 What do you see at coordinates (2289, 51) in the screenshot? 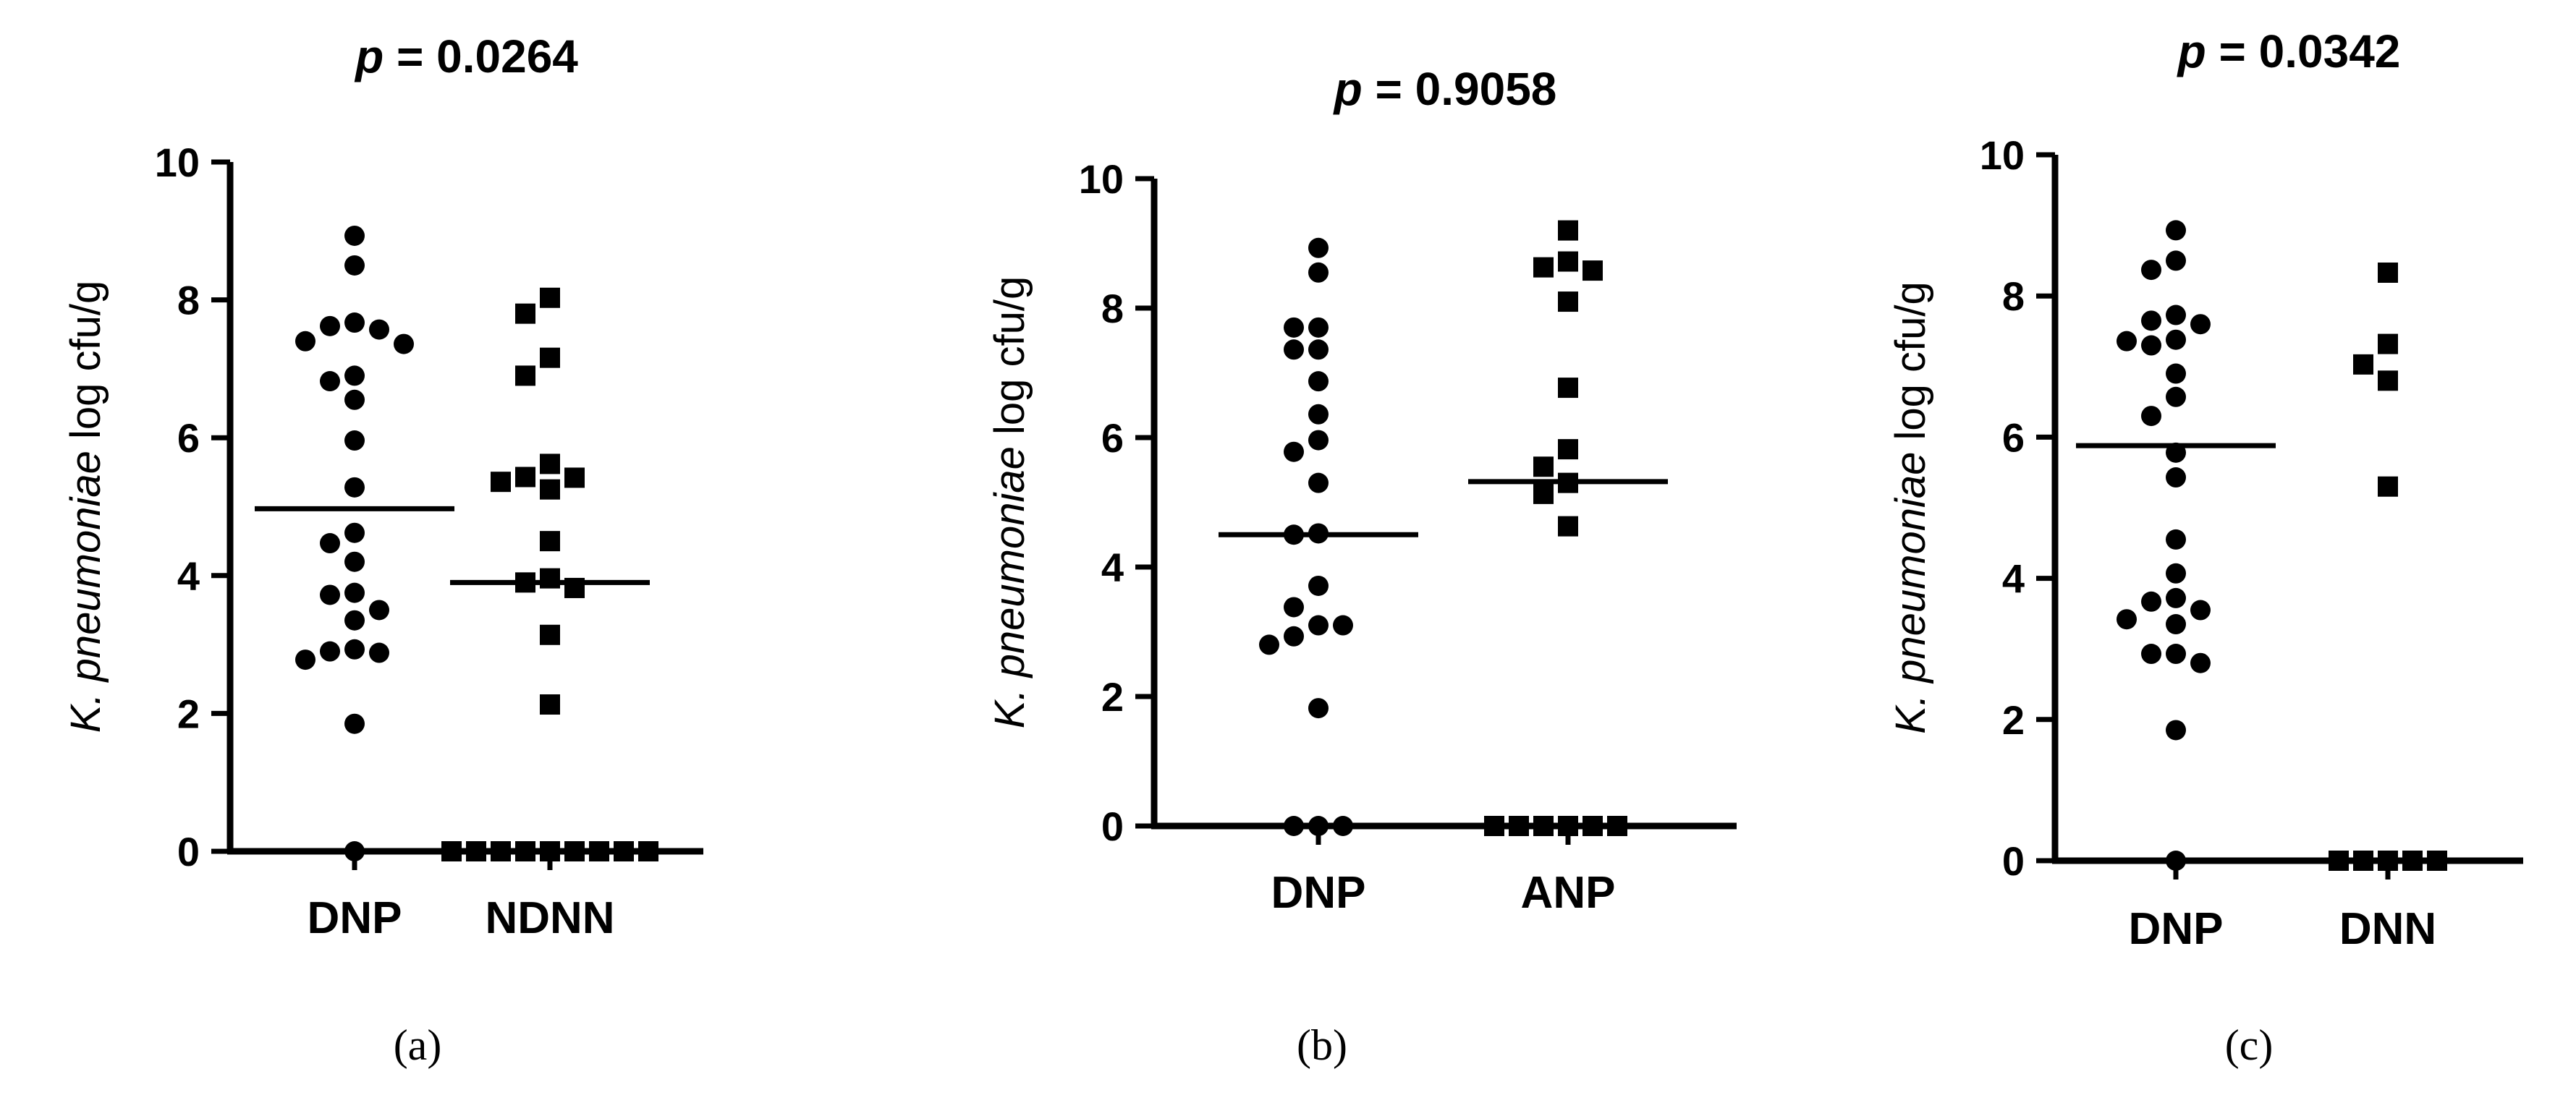
I see `chart-title: p = 0.0342` at bounding box center [2289, 51].